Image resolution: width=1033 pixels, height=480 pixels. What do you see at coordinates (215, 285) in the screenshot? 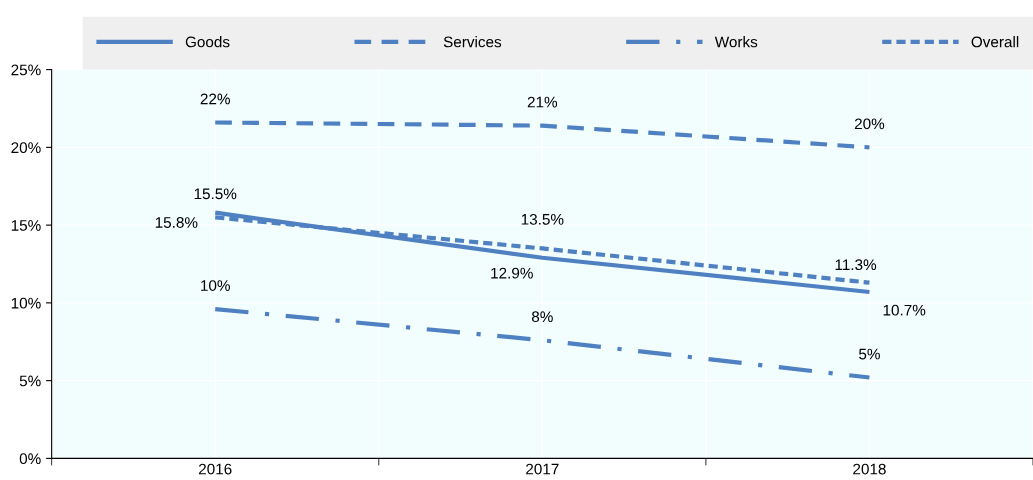
I see `data-label: 10%` at bounding box center [215, 285].